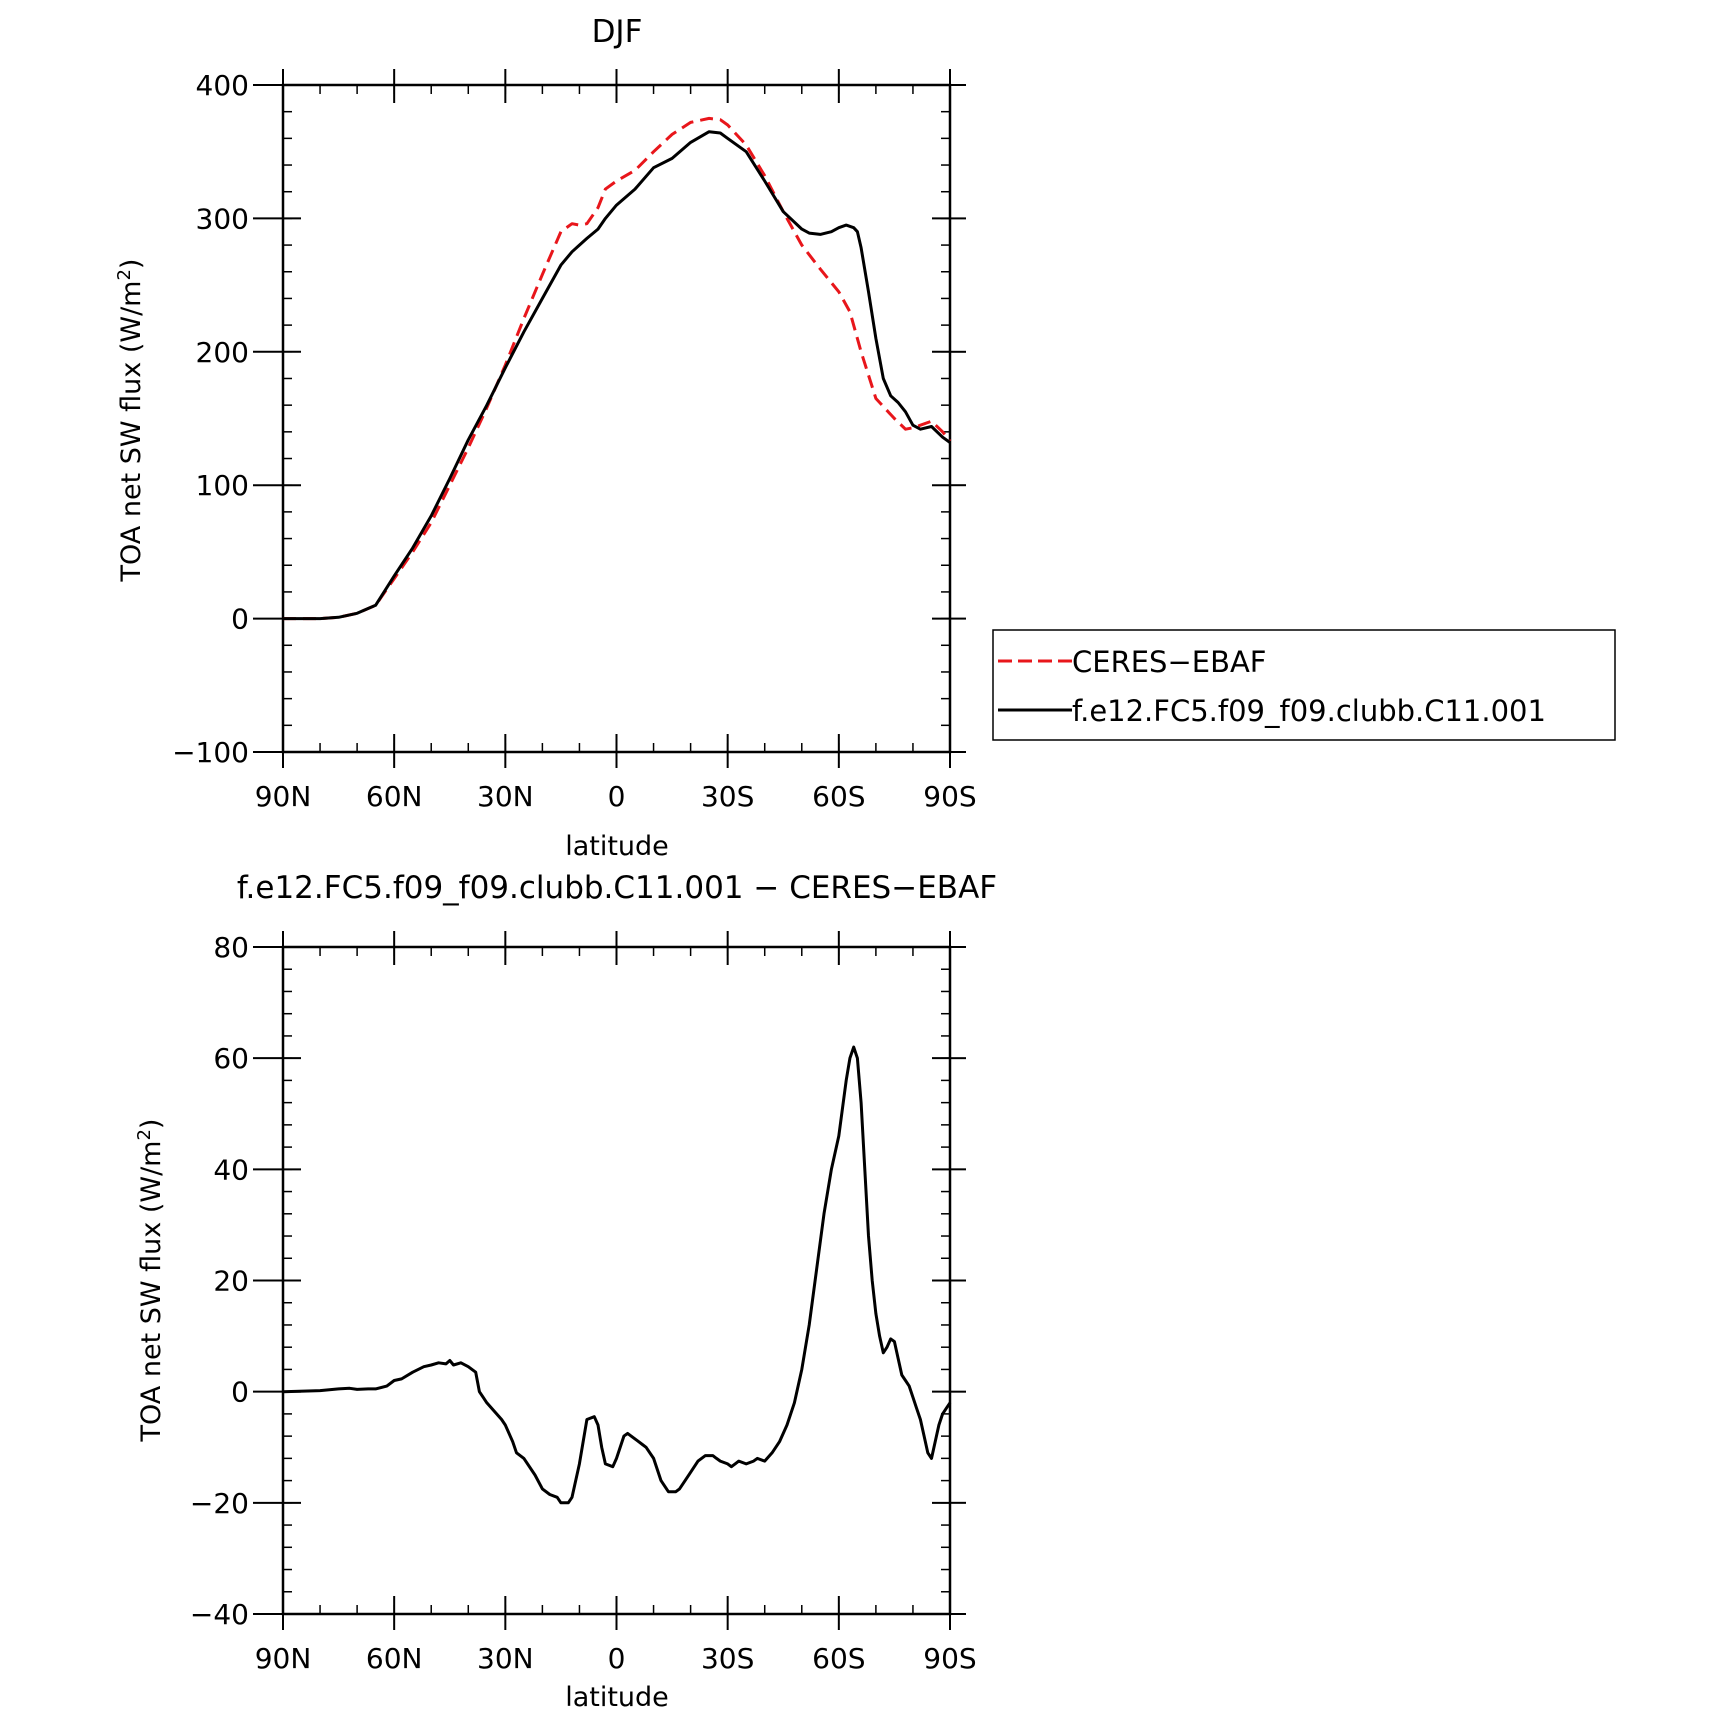 The width and height of the screenshot is (1710, 1712). What do you see at coordinates (617, 846) in the screenshot?
I see `top-x-axis-label: latitude` at bounding box center [617, 846].